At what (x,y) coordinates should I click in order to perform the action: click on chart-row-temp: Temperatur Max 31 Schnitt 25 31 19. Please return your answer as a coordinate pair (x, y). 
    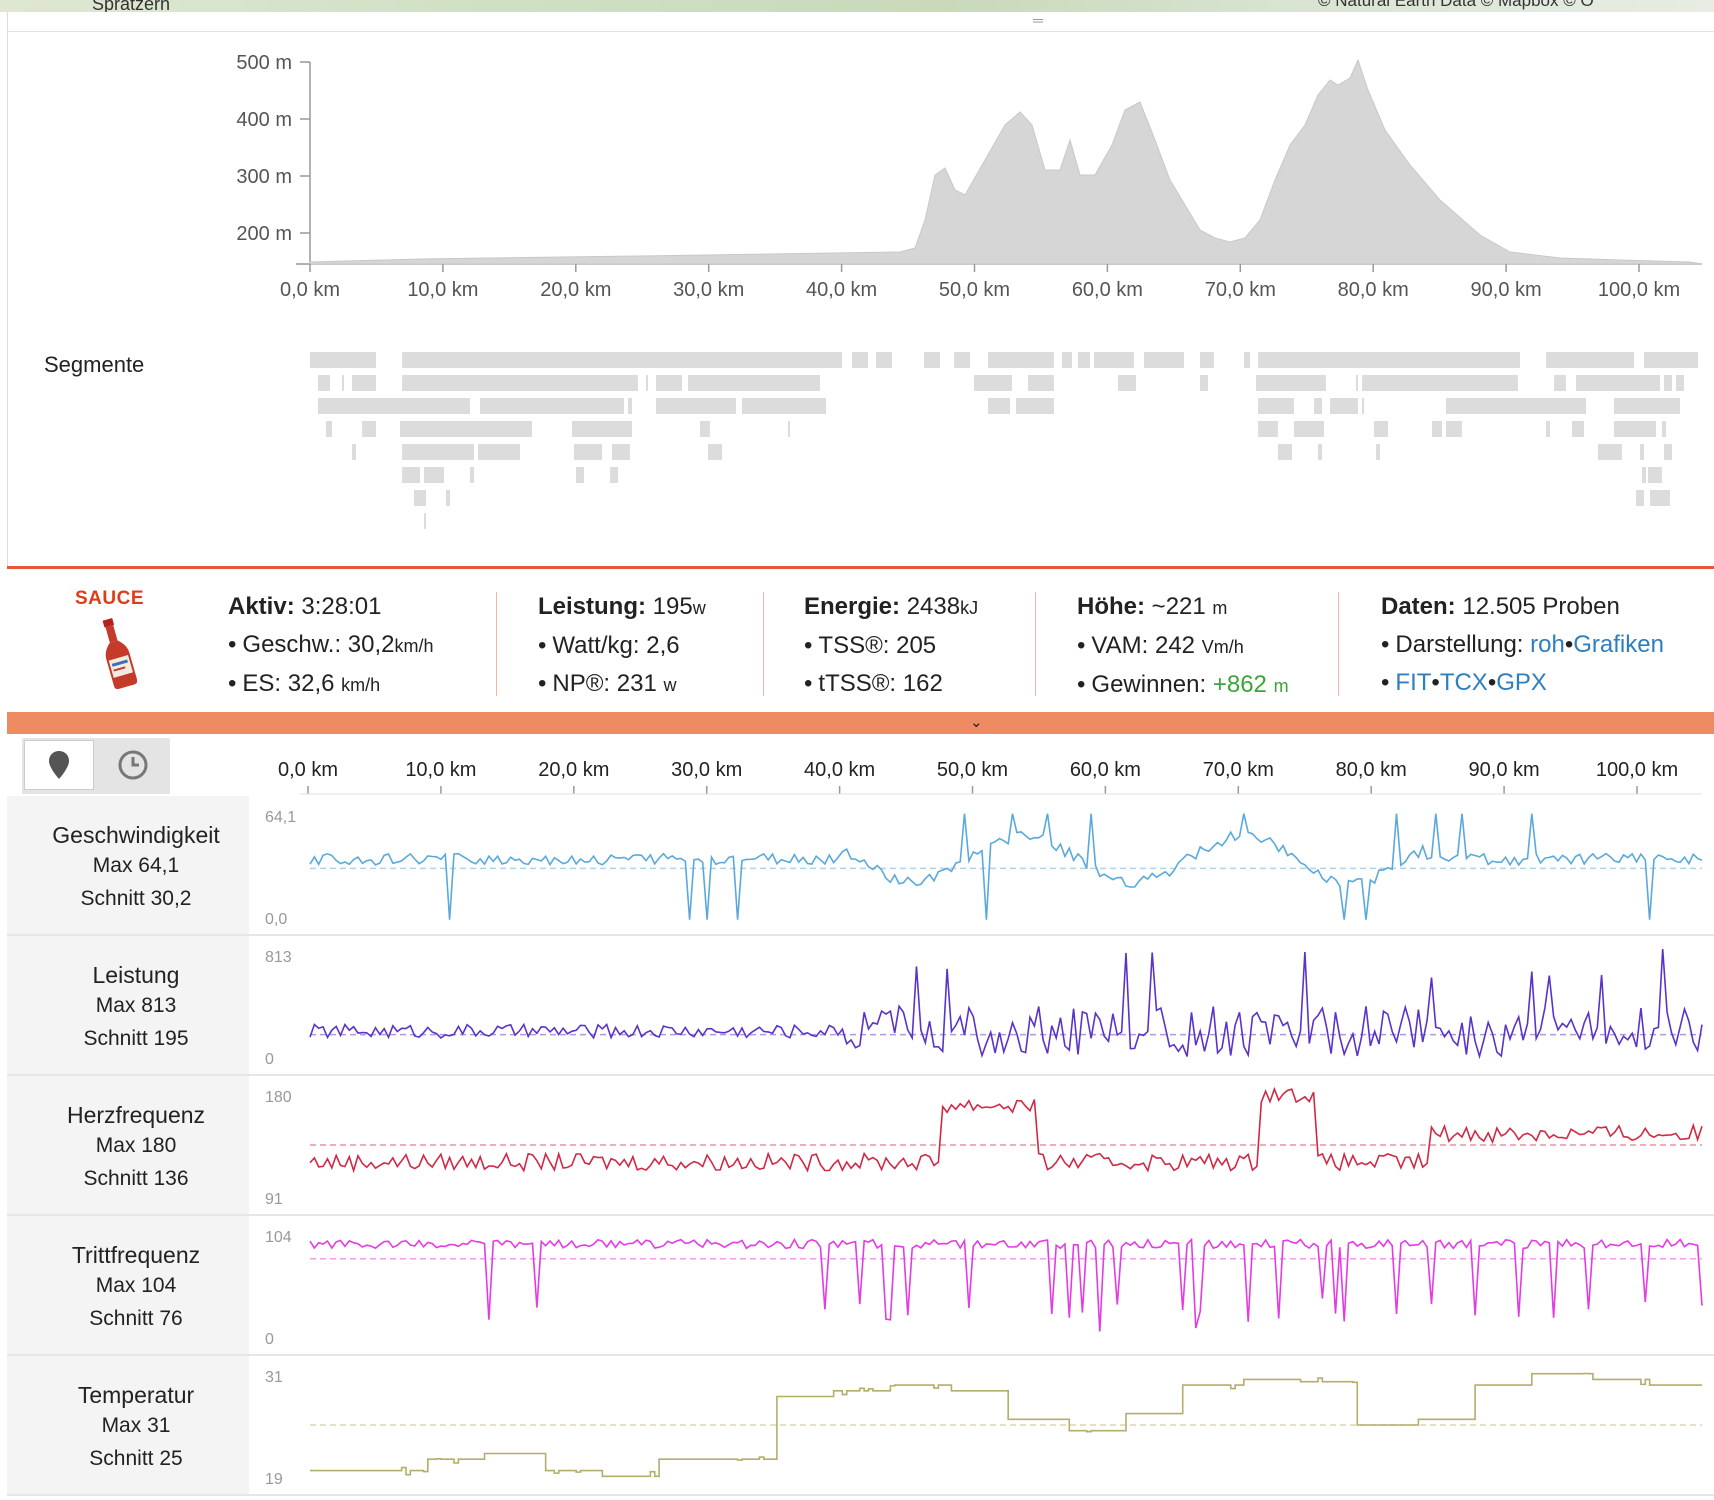
    Looking at the image, I should click on (860, 1425).